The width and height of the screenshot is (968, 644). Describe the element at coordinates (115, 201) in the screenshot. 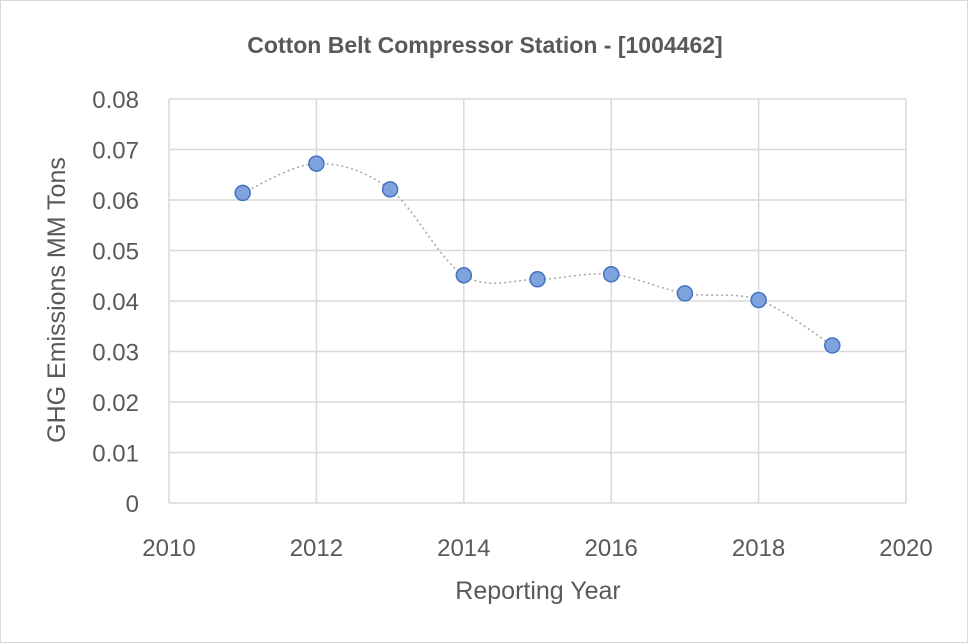

I see `y-tick-label: 0.06` at that location.